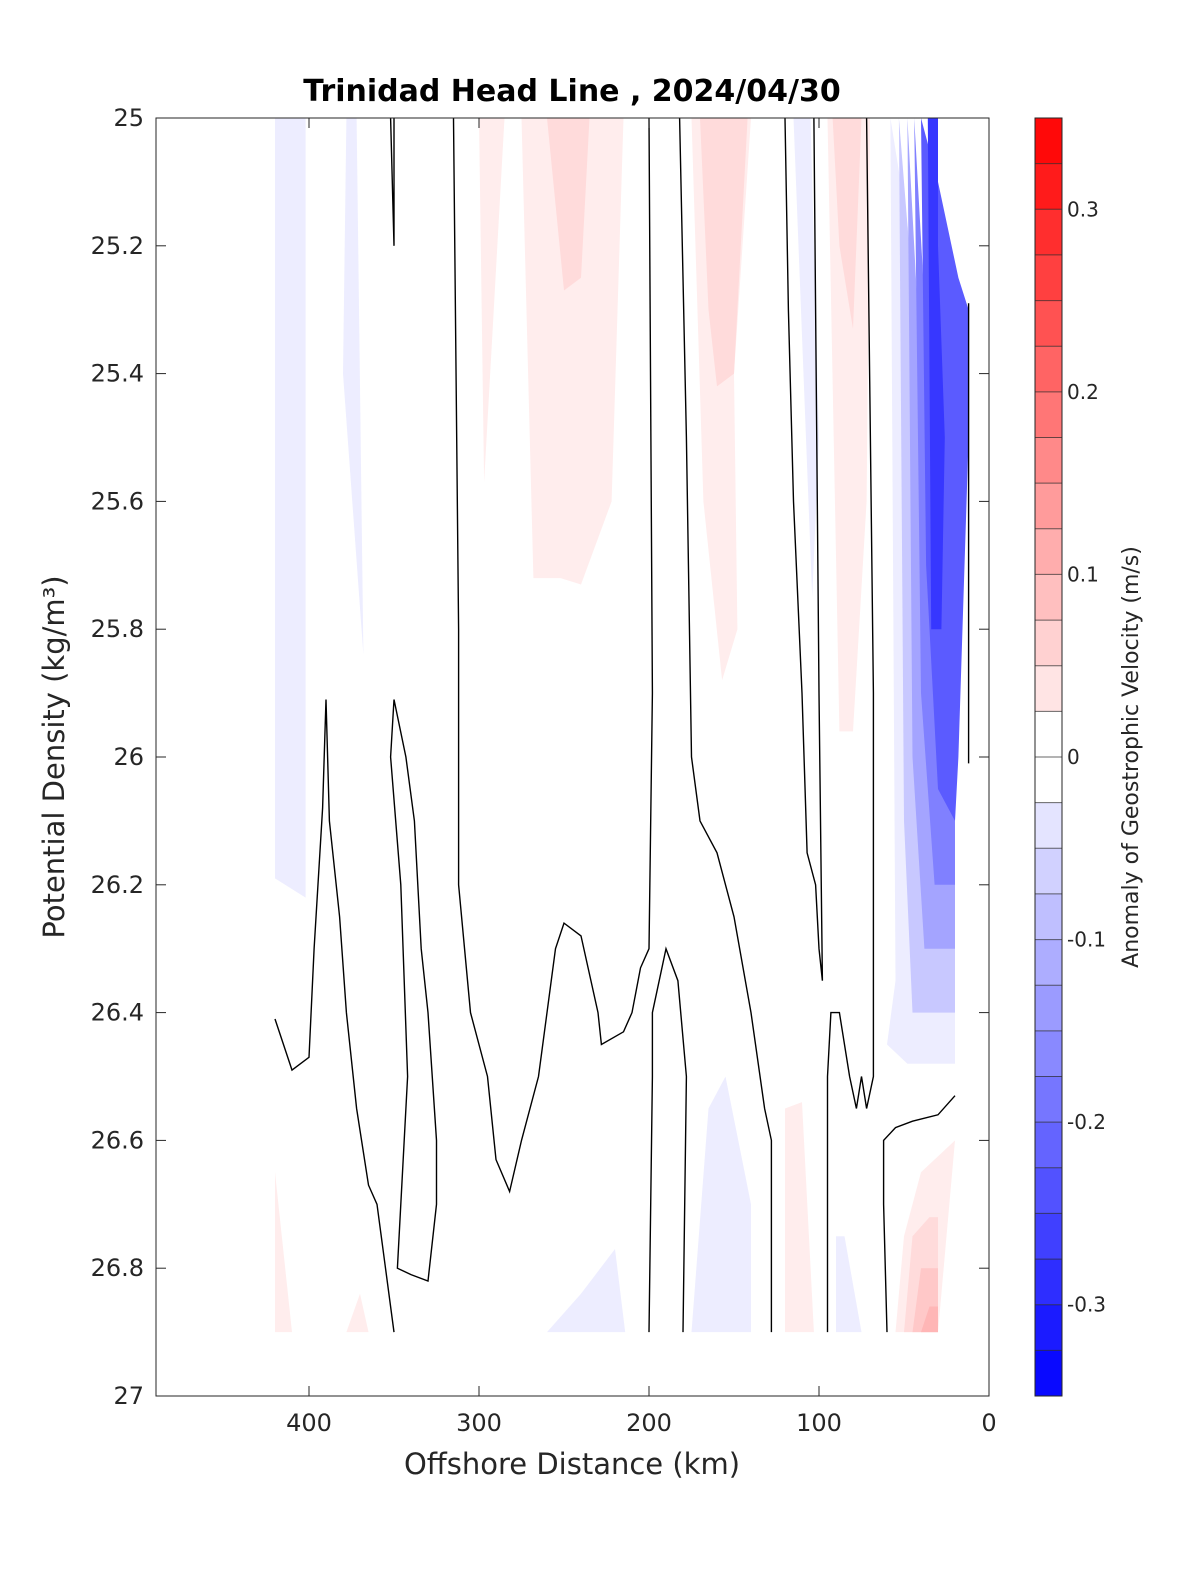 This screenshot has height=1579, width=1200. What do you see at coordinates (1073, 757) in the screenshot?
I see `colorbar-tick-label: 0` at bounding box center [1073, 757].